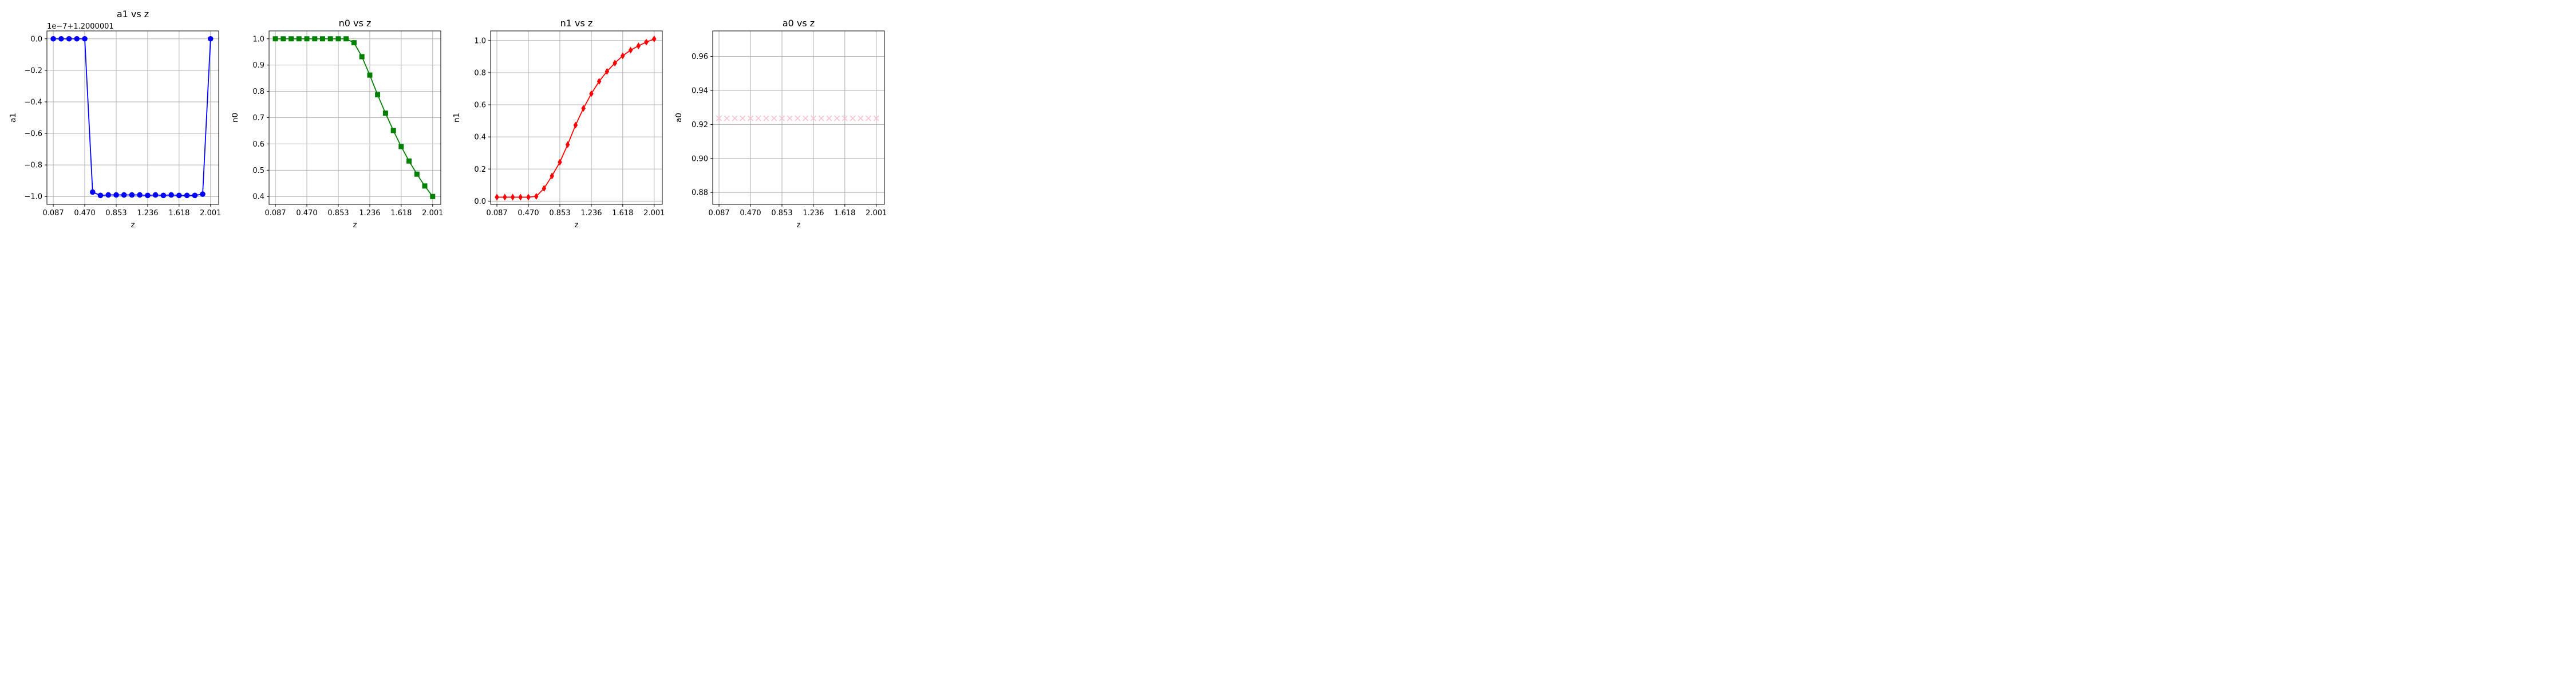 Image resolution: width=2576 pixels, height=687 pixels. What do you see at coordinates (133, 14) in the screenshot?
I see `chart-title: a1 vs z` at bounding box center [133, 14].